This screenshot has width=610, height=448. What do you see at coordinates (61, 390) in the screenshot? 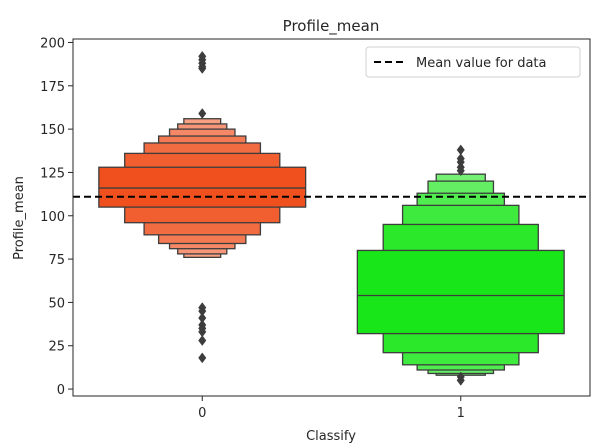
I see `y-tick-label: 0` at bounding box center [61, 390].